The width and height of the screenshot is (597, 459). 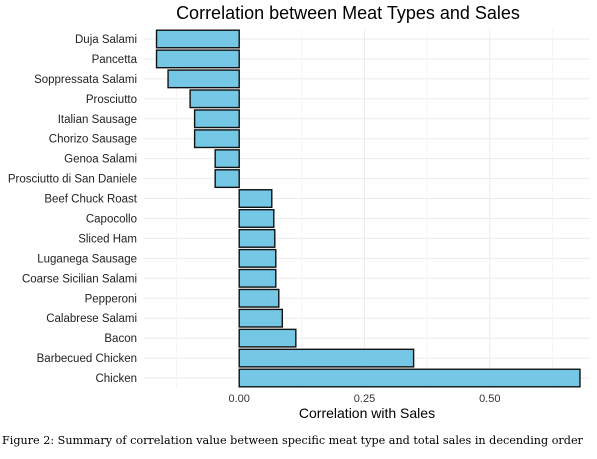 I want to click on category-label: Soppressata Salami, so click(x=85, y=80).